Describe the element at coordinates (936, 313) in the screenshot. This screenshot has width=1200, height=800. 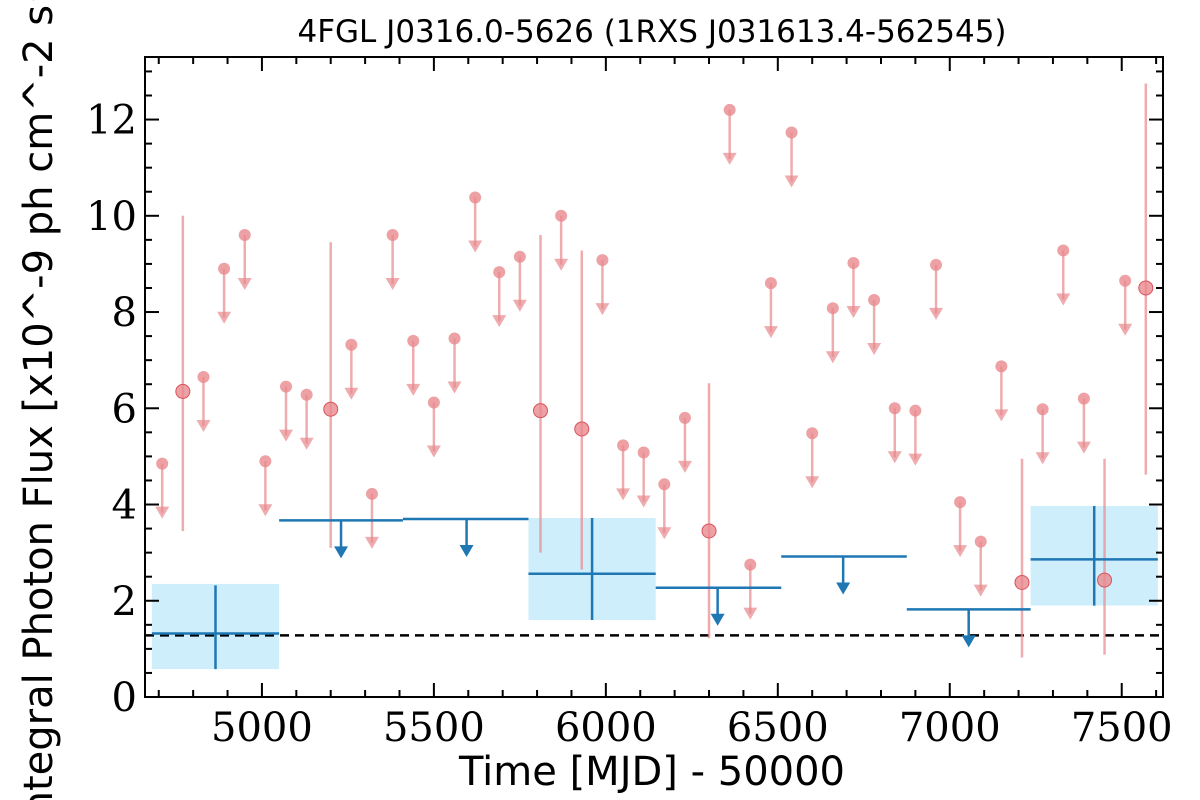
I see `monthly-upper-limit-arrow-32-head` at that location.